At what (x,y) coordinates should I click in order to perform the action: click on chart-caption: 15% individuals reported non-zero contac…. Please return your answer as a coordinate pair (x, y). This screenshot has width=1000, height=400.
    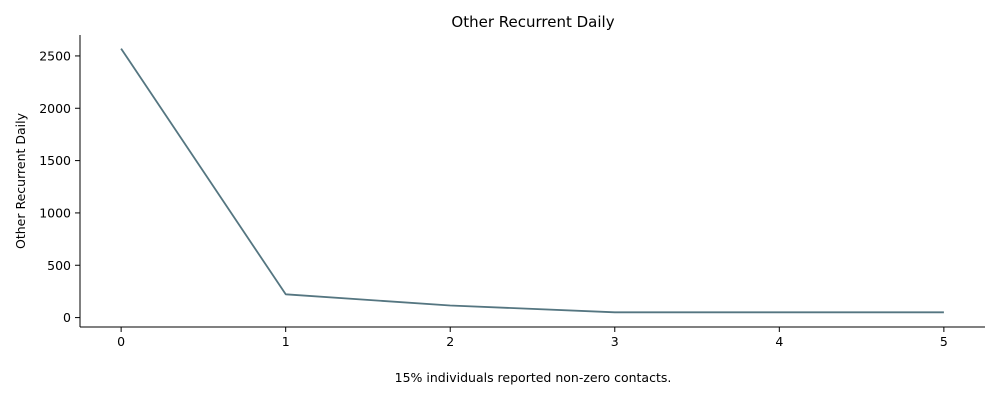
    Looking at the image, I should click on (533, 377).